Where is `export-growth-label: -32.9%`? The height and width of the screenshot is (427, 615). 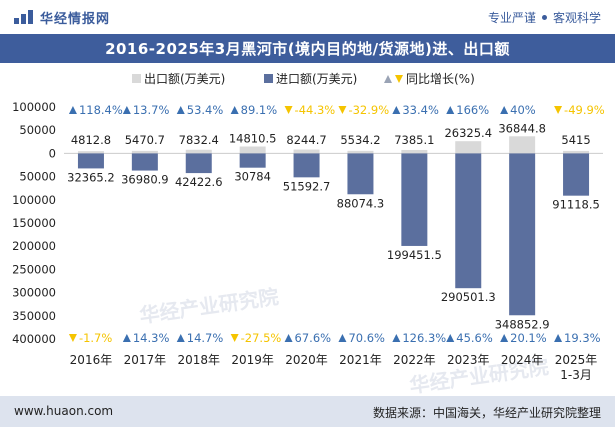 export-growth-label: -32.9% is located at coordinates (368, 110).